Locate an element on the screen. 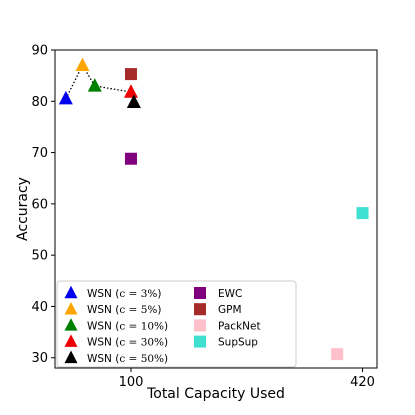 The image size is (415, 415). packnet-marker is located at coordinates (337, 354).